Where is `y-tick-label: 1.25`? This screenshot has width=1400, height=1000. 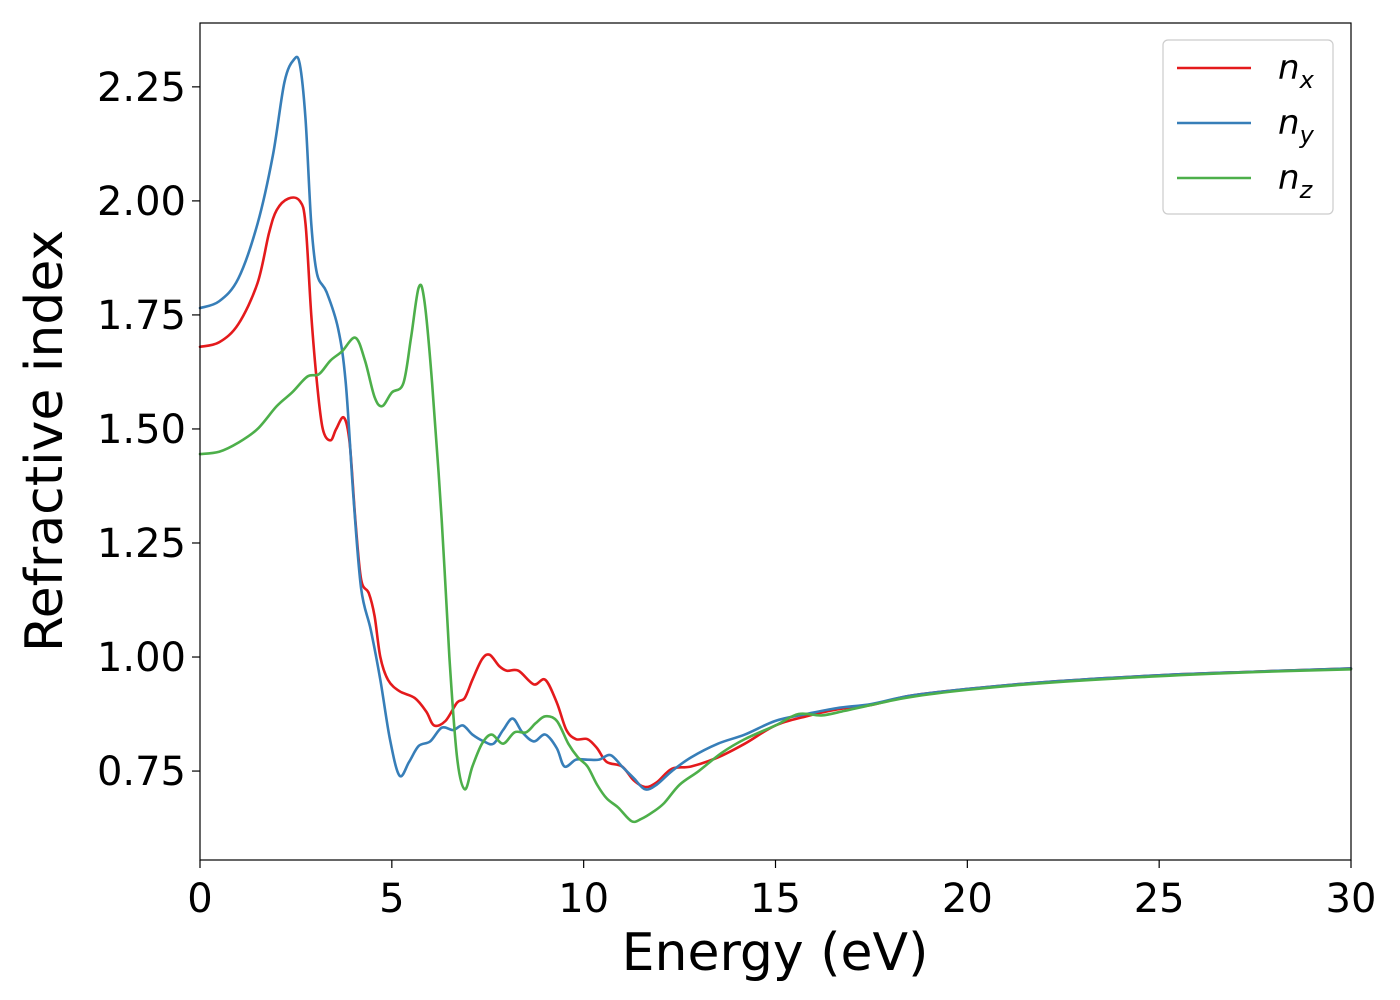
y-tick-label: 1.25 is located at coordinates (141, 544).